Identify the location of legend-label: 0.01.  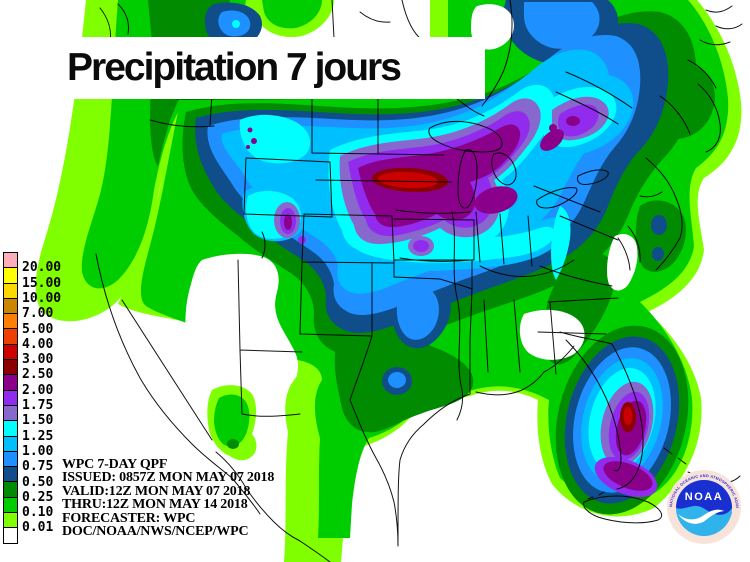
(38, 528).